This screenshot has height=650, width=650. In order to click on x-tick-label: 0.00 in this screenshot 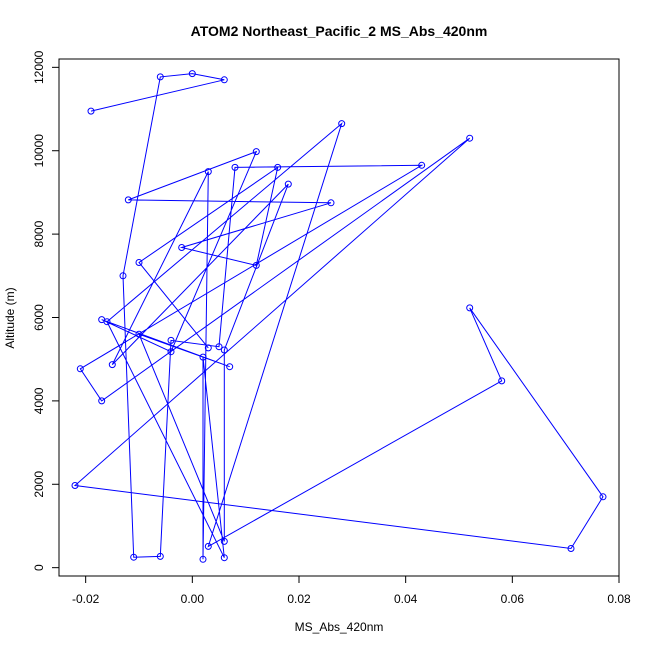, I will do `click(193, 599)`.